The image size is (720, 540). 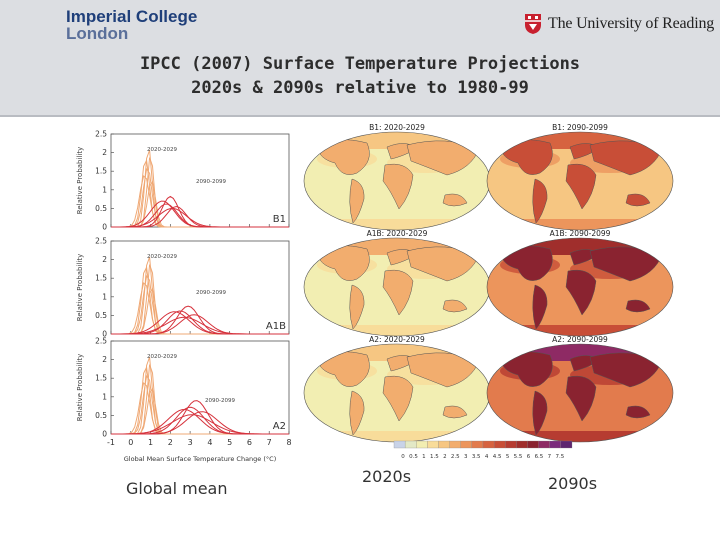 I want to click on x-tick-label: 1, so click(x=150, y=442).